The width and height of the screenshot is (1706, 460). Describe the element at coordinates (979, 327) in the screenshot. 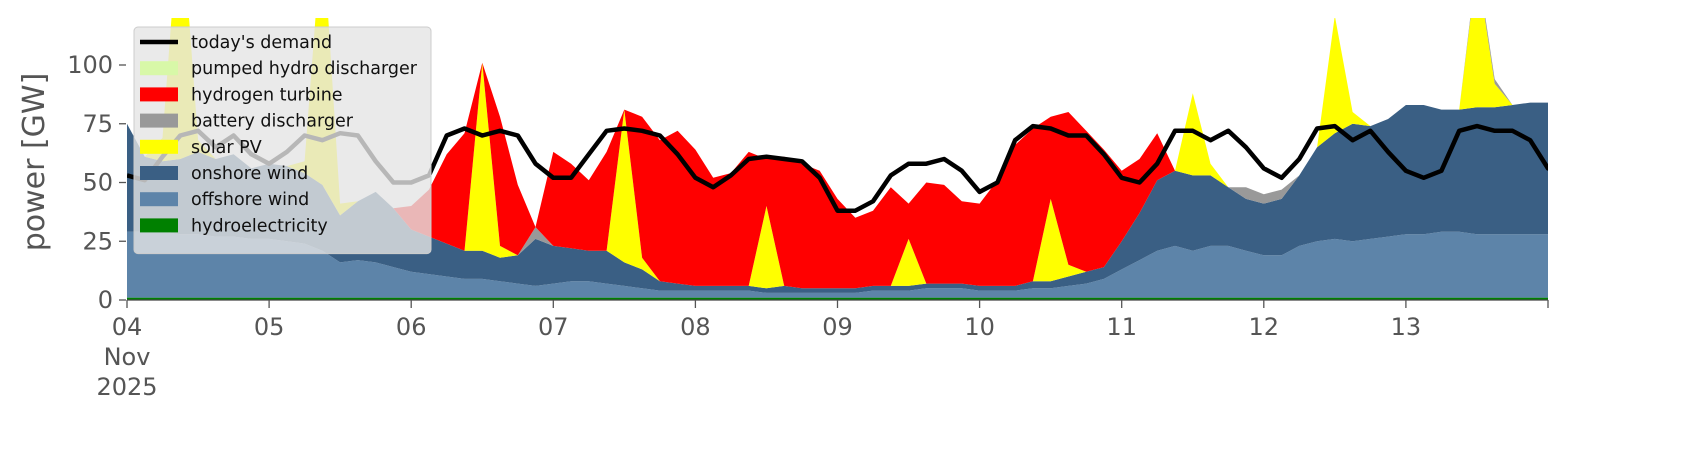

I see `x-tick-label: 10` at that location.